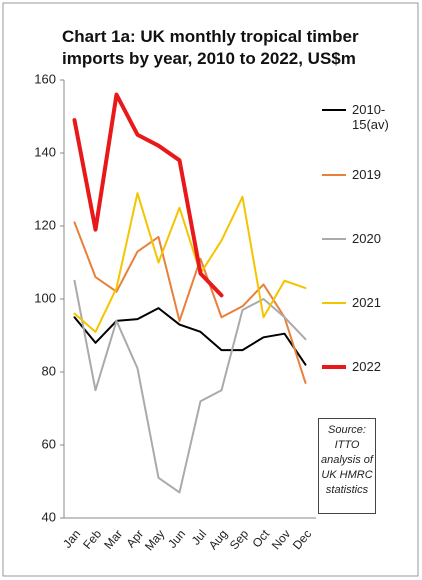 The image size is (422, 580). What do you see at coordinates (134, 538) in the screenshot?
I see `x-tick-label: Apr` at bounding box center [134, 538].